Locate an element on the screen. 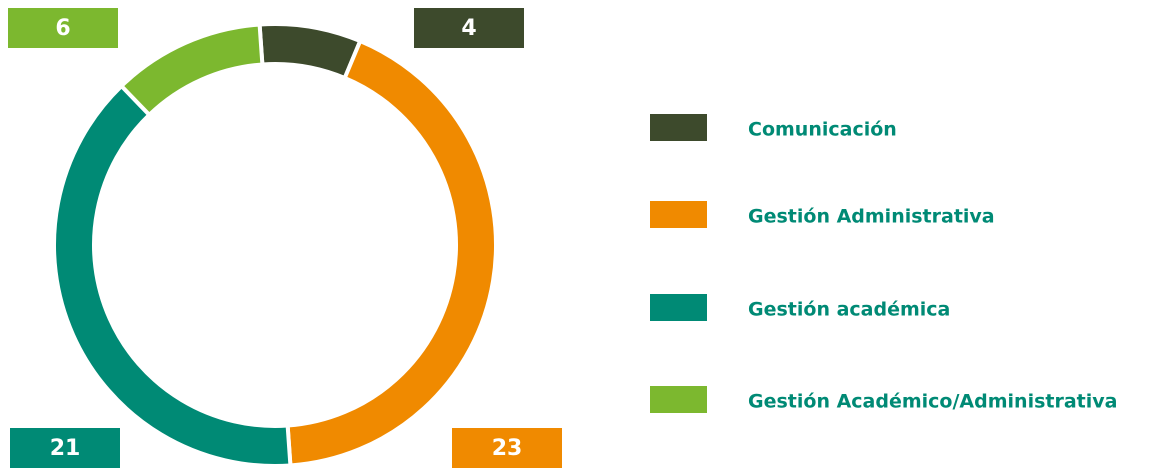 The width and height of the screenshot is (1171, 468). value-label: 23 is located at coordinates (507, 448).